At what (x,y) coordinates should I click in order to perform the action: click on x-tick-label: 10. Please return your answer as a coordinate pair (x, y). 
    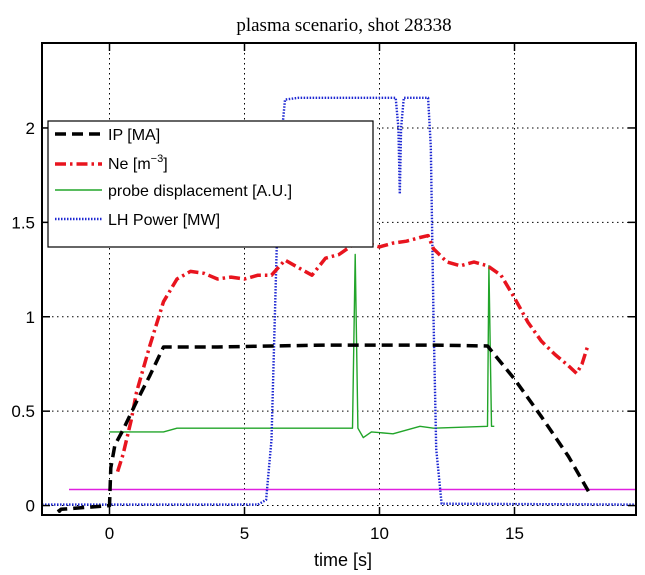
    Looking at the image, I should click on (379, 533).